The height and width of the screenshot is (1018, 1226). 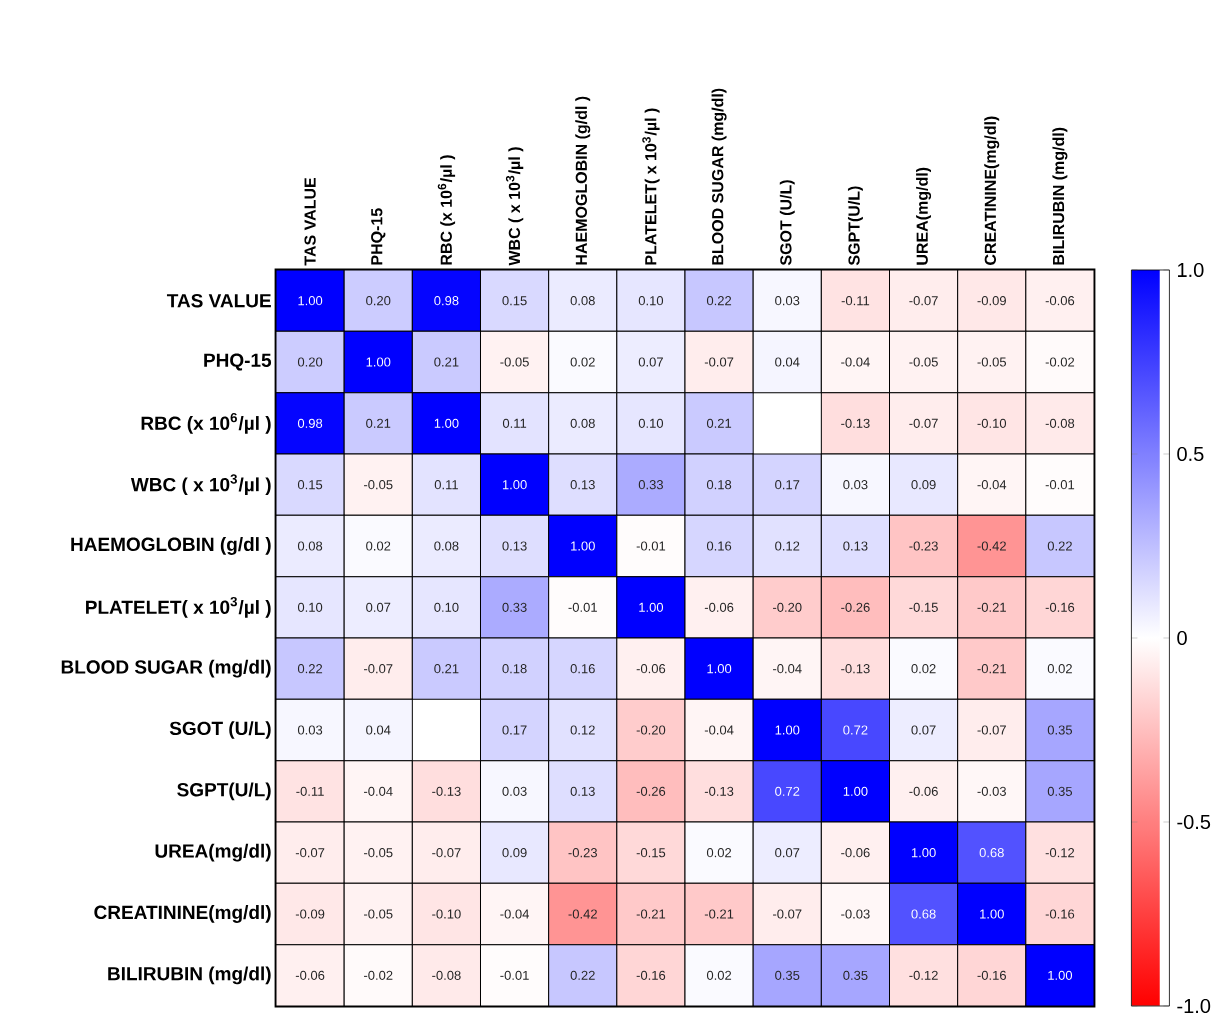 I want to click on y-tick-label: CREATININE(mg/dl), so click(x=182, y=914).